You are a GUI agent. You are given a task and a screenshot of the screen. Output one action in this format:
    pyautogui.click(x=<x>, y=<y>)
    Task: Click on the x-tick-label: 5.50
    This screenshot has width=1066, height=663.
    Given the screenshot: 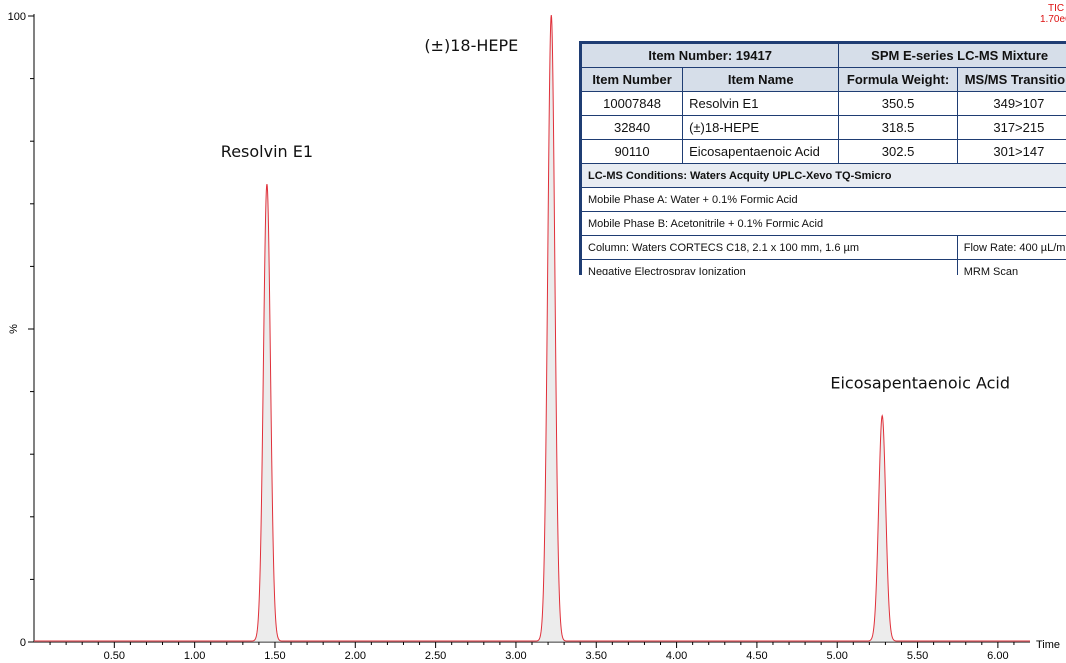 What is the action you would take?
    pyautogui.click(x=917, y=656)
    